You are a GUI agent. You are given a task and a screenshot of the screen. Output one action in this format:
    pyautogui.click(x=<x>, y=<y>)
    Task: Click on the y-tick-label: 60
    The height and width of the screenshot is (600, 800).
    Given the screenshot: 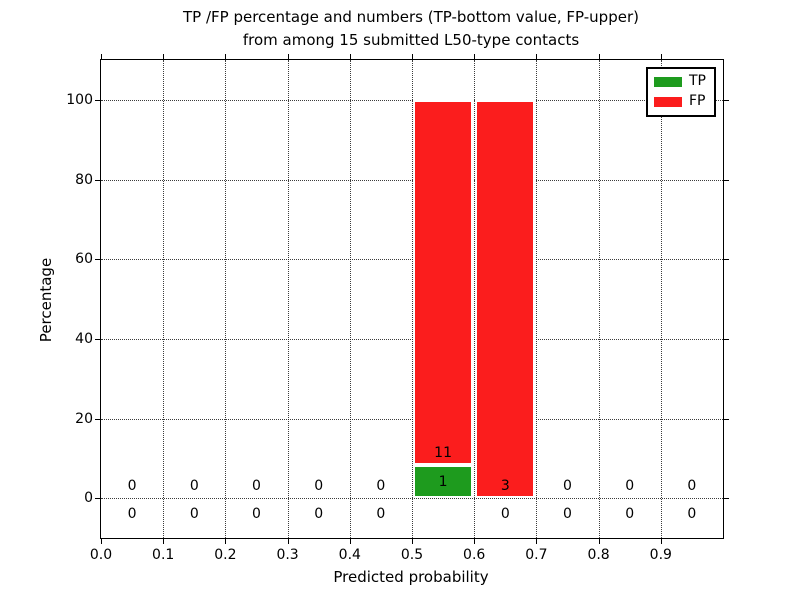 What is the action you would take?
    pyautogui.click(x=84, y=259)
    